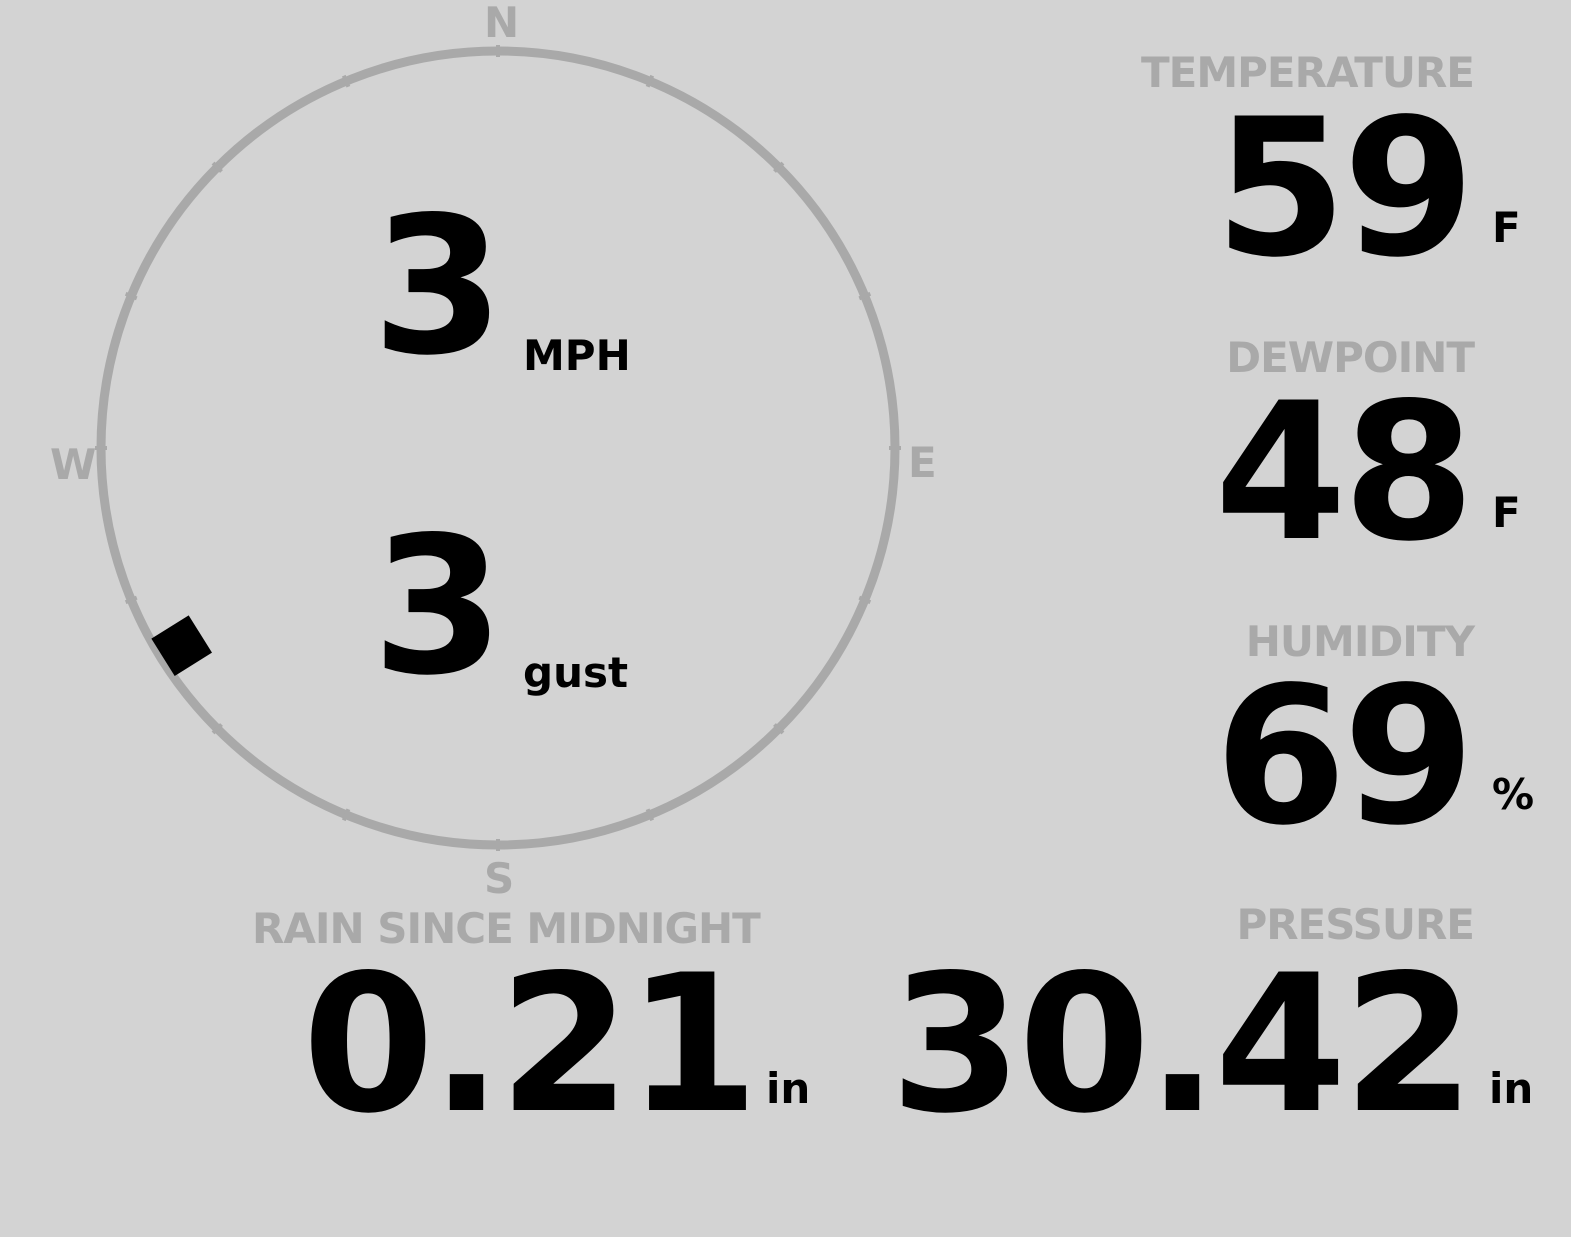 The width and height of the screenshot is (1571, 1237). I want to click on pressure-unit: in, so click(1511, 1088).